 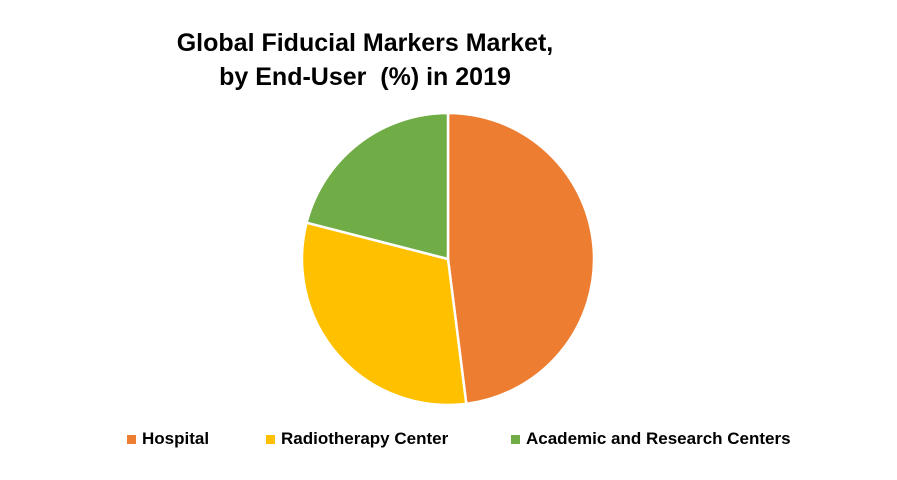 I want to click on legend-label-radiotherapy-center: Radiotherapy Center, so click(x=365, y=438).